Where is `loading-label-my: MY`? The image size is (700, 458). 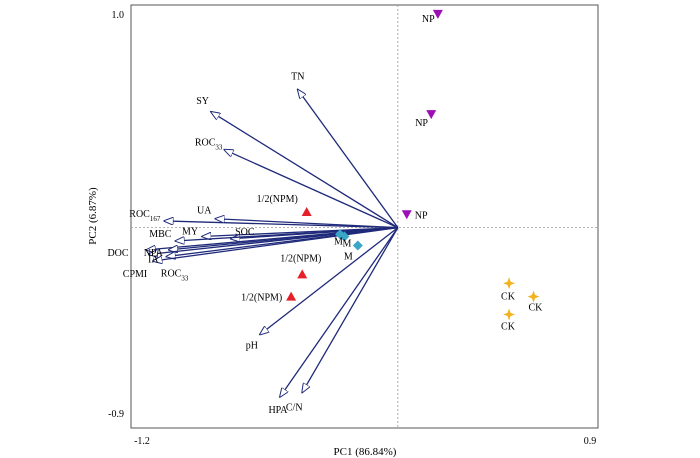
loading-label-my: MY is located at coordinates (190, 232).